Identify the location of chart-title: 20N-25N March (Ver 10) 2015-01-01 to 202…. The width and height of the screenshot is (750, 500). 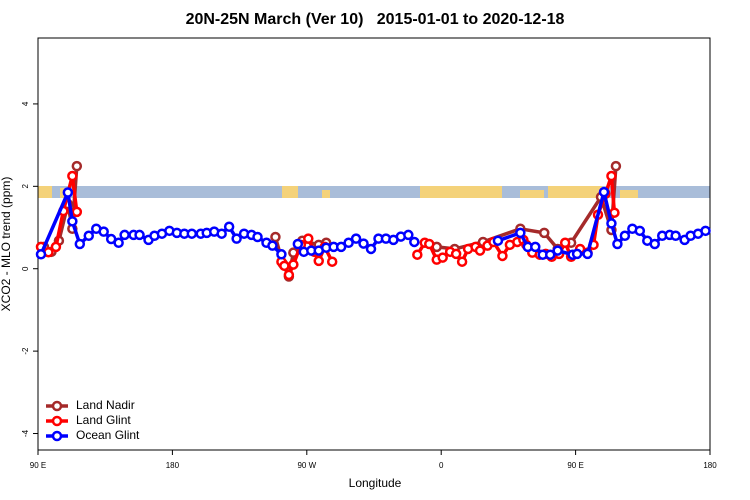
(375, 19).